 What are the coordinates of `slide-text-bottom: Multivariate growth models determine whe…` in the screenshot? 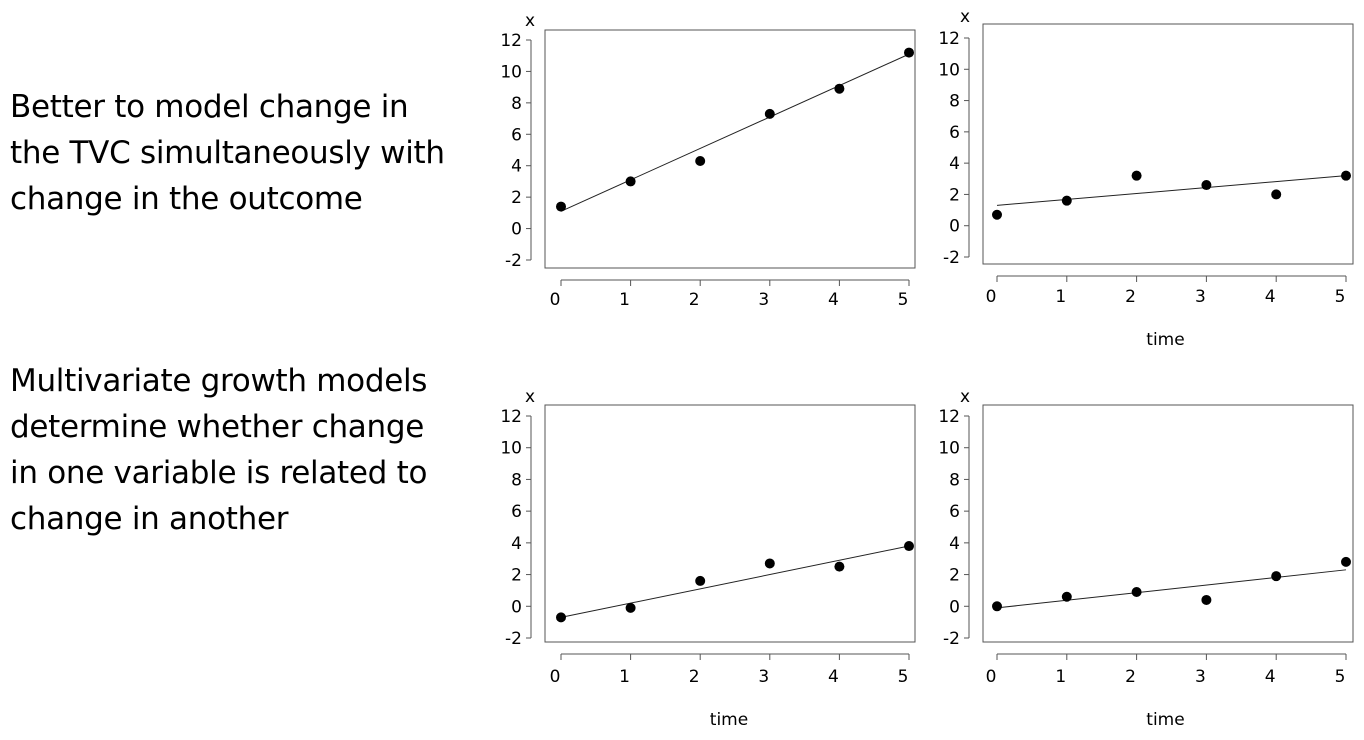 It's located at (219, 450).